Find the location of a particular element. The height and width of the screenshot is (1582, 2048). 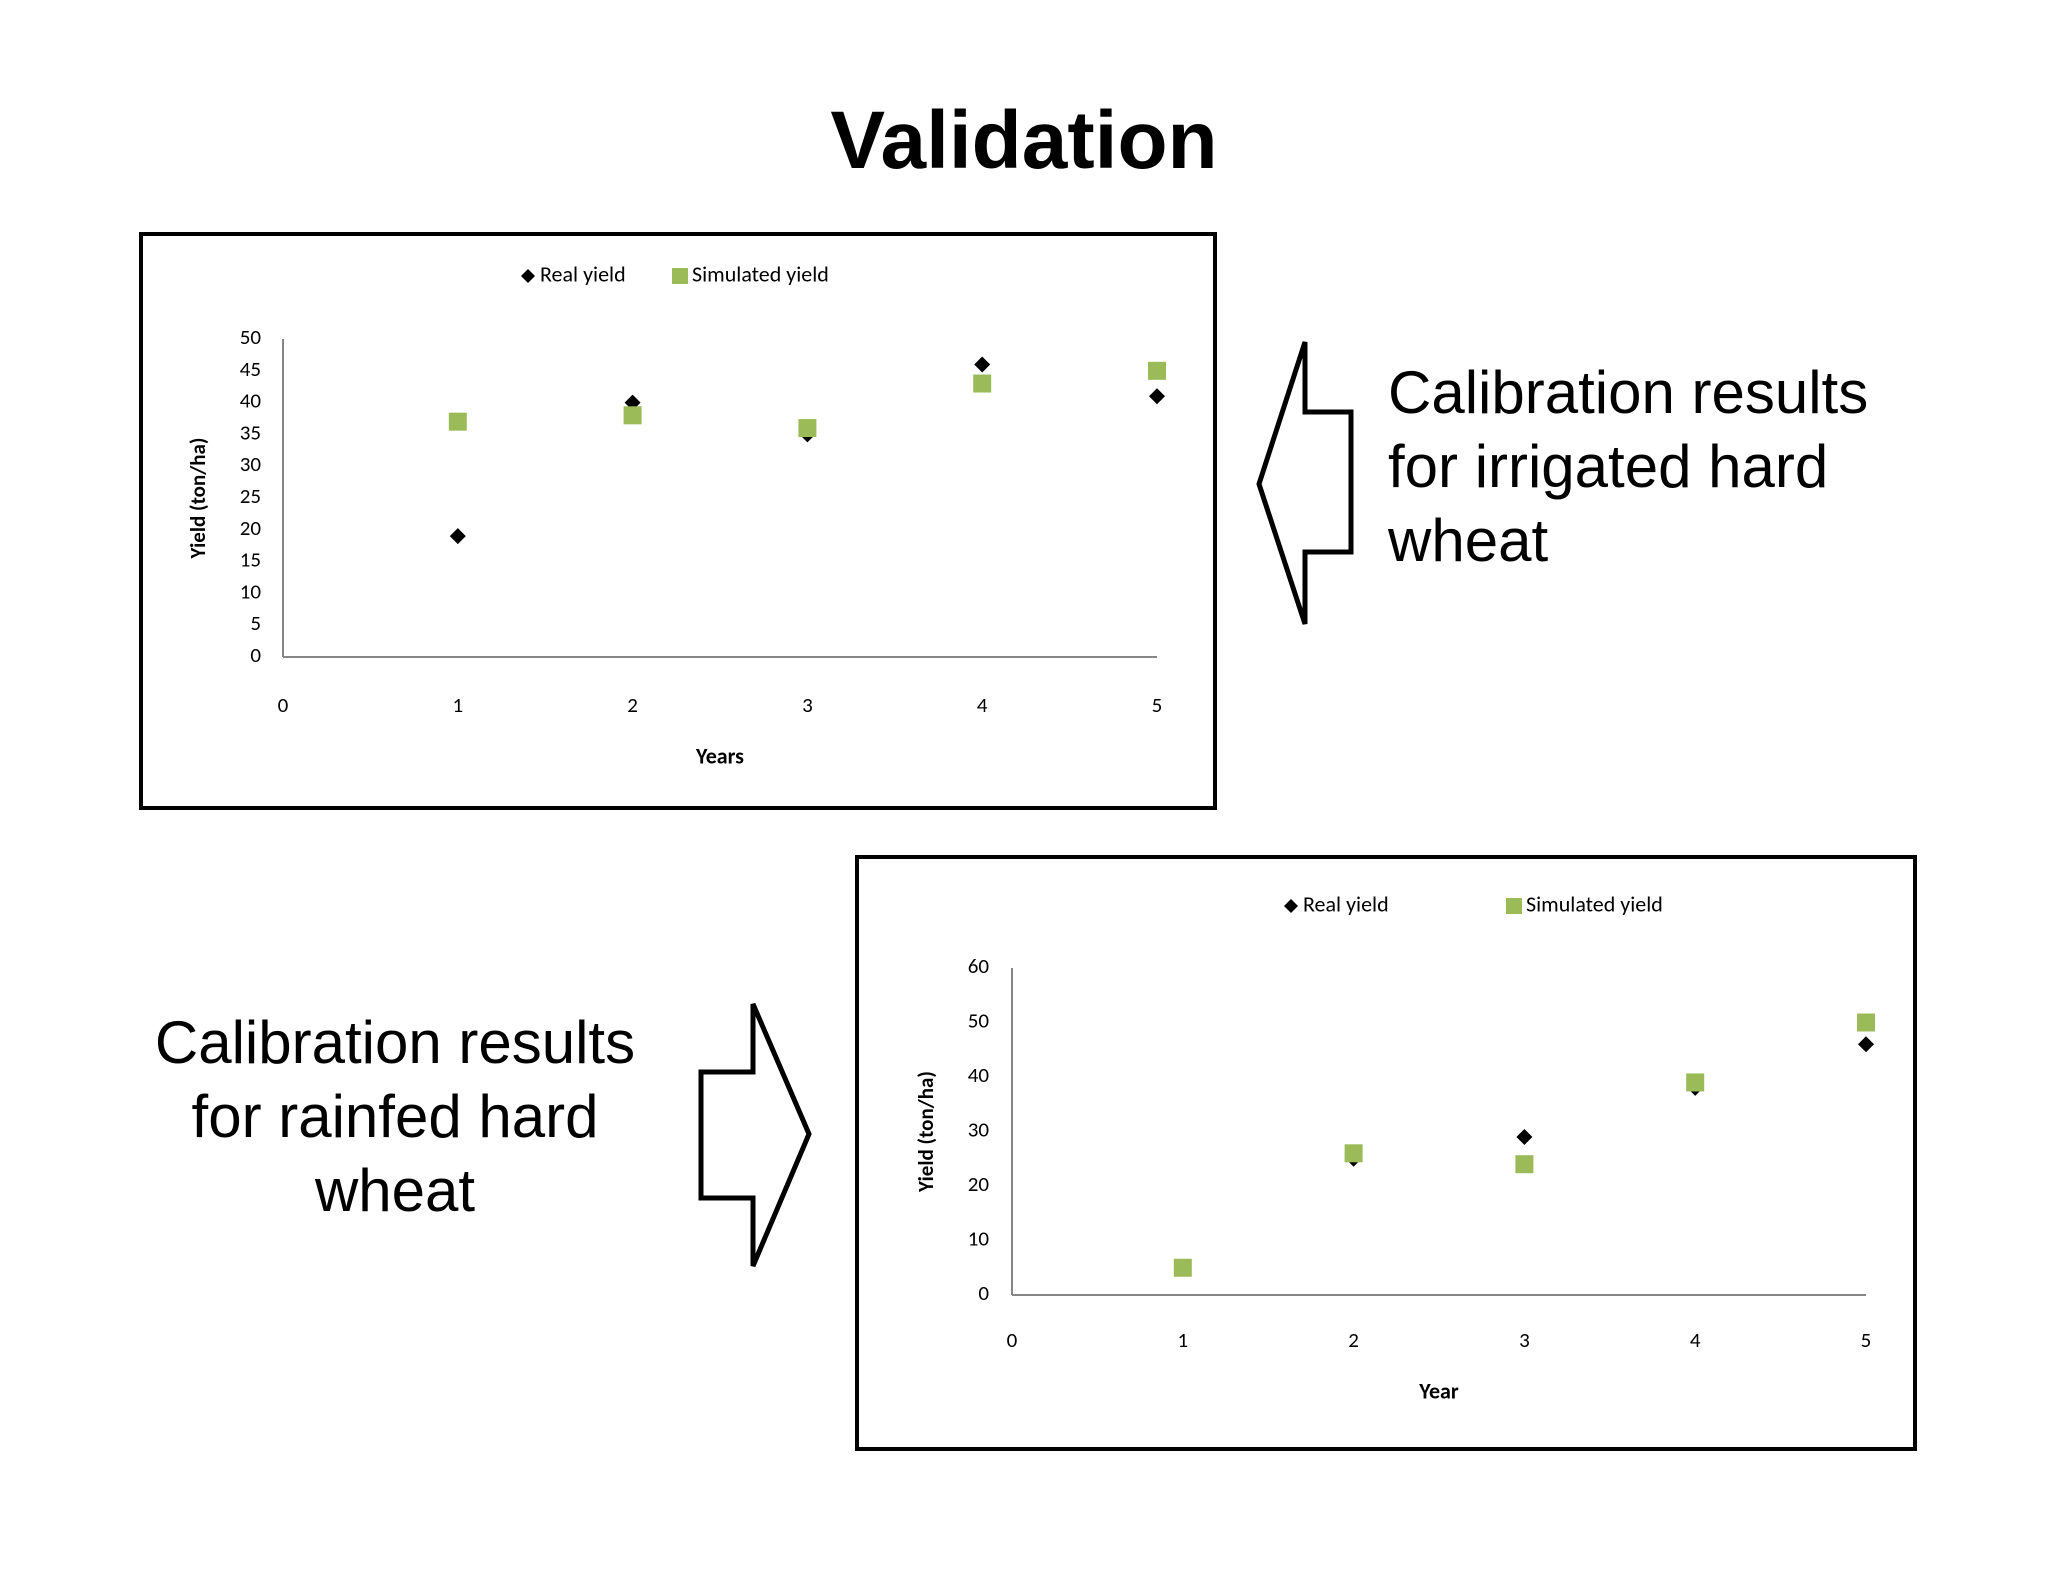

y-tick-label: 5 is located at coordinates (255, 623).